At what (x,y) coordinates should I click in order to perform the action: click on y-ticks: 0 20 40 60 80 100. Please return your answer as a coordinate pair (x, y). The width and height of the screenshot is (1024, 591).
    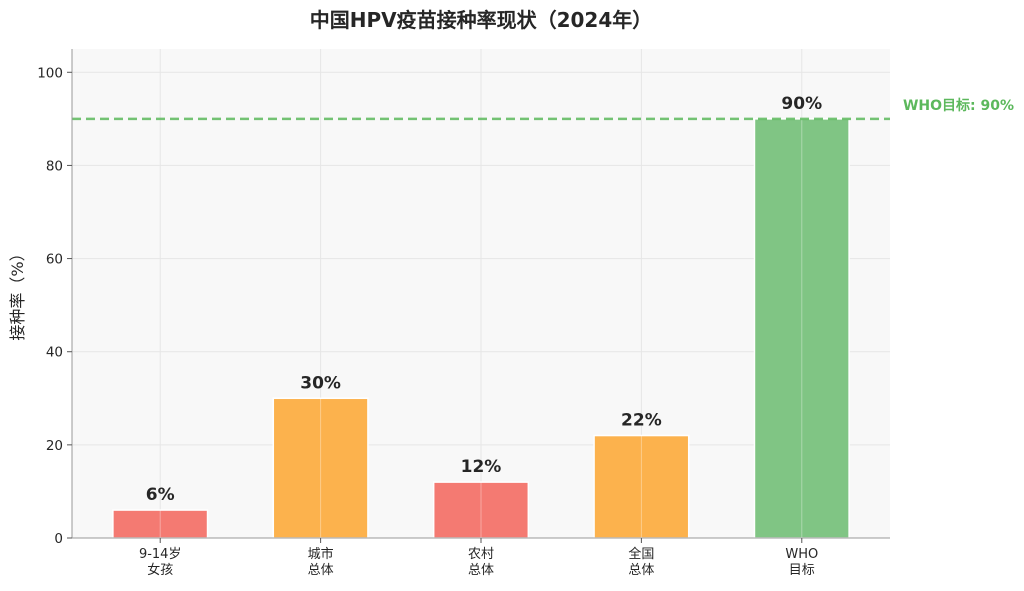
    Looking at the image, I should click on (54, 306).